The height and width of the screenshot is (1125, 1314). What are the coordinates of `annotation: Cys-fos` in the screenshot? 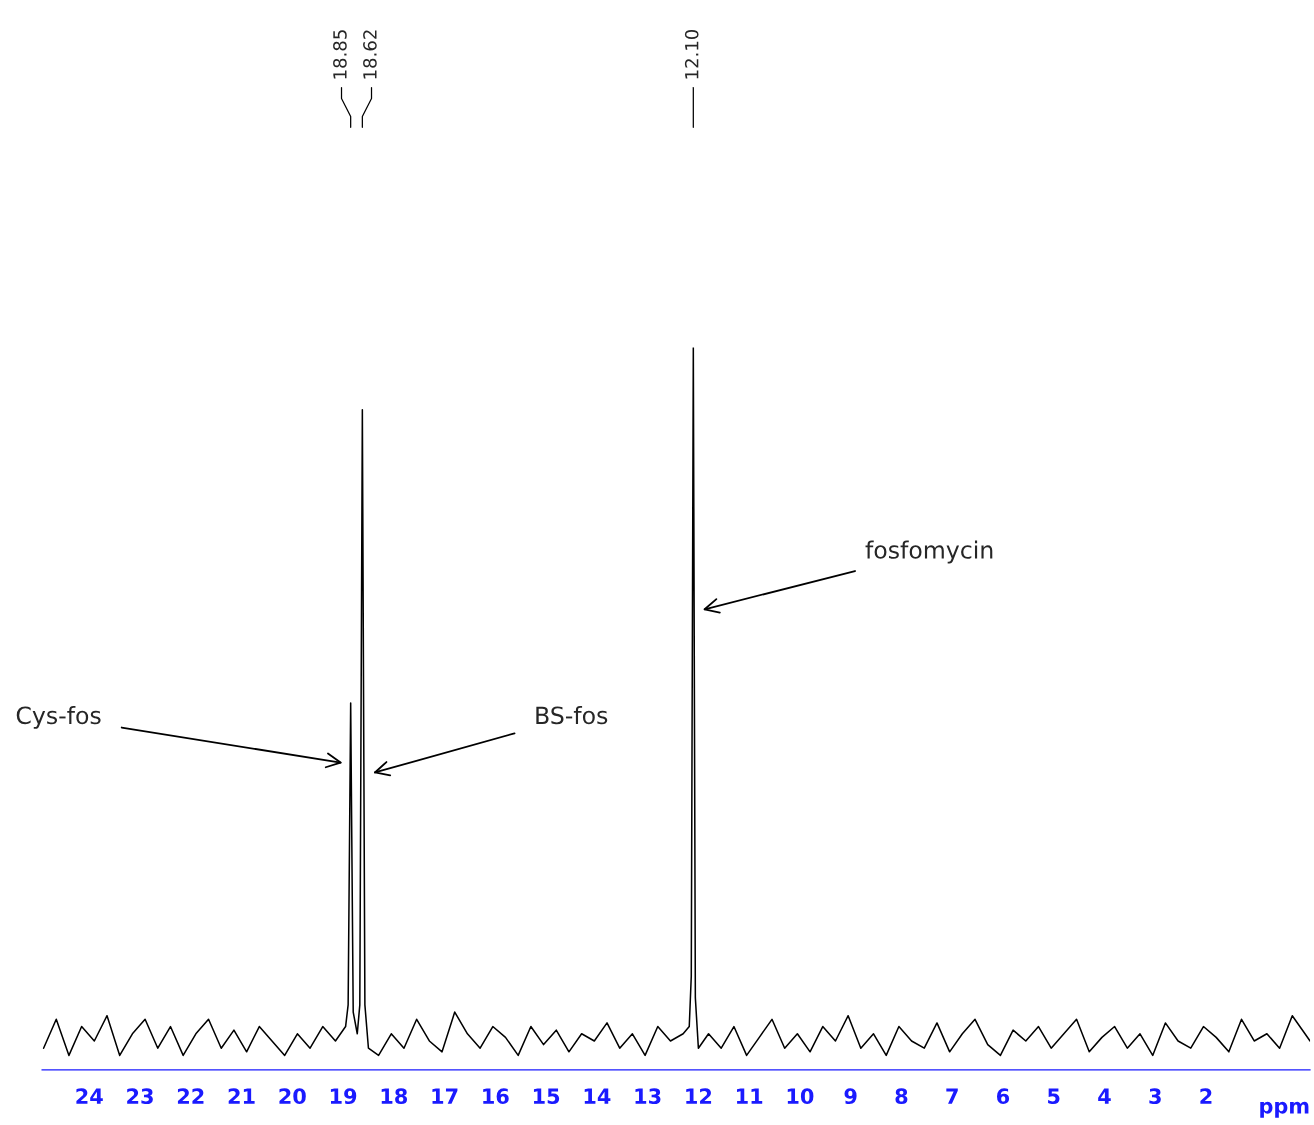 It's located at (58, 717).